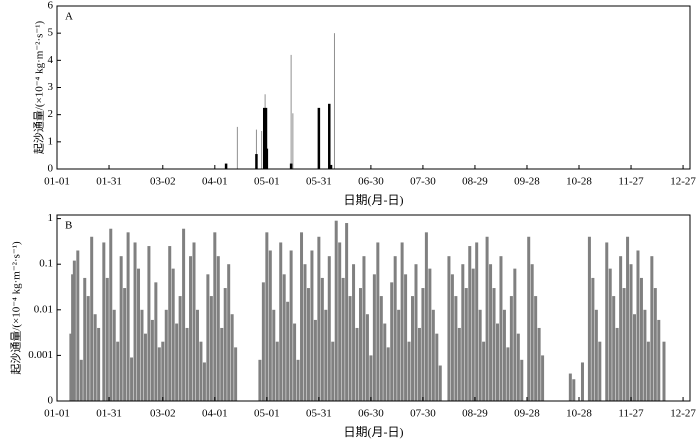  What do you see at coordinates (57, 182) in the screenshot?
I see `x-tick-label: 01-01` at bounding box center [57, 182].